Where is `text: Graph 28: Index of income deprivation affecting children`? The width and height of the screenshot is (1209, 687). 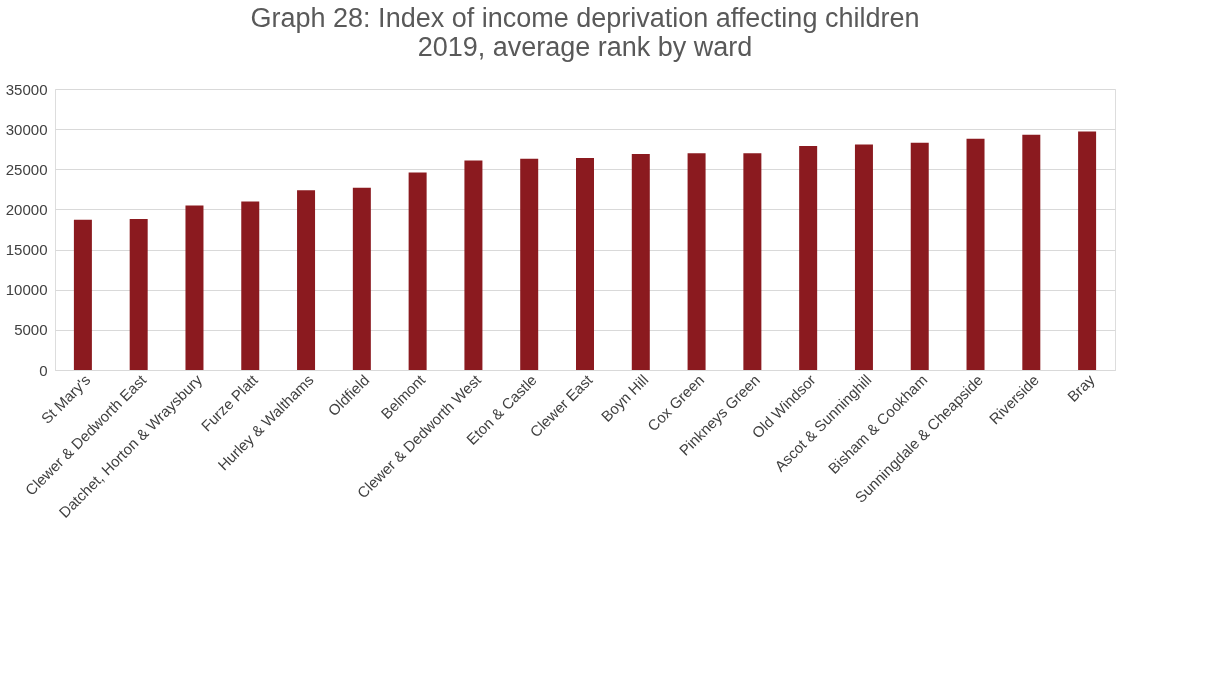 text: Graph 28: Index of income deprivation affecting children is located at coordinates (585, 18).